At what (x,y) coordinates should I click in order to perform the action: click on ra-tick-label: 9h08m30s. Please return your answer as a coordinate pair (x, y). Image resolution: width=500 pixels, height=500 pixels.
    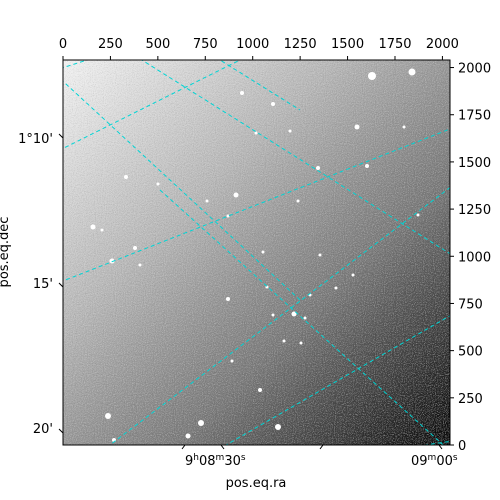
    Looking at the image, I should click on (215, 461).